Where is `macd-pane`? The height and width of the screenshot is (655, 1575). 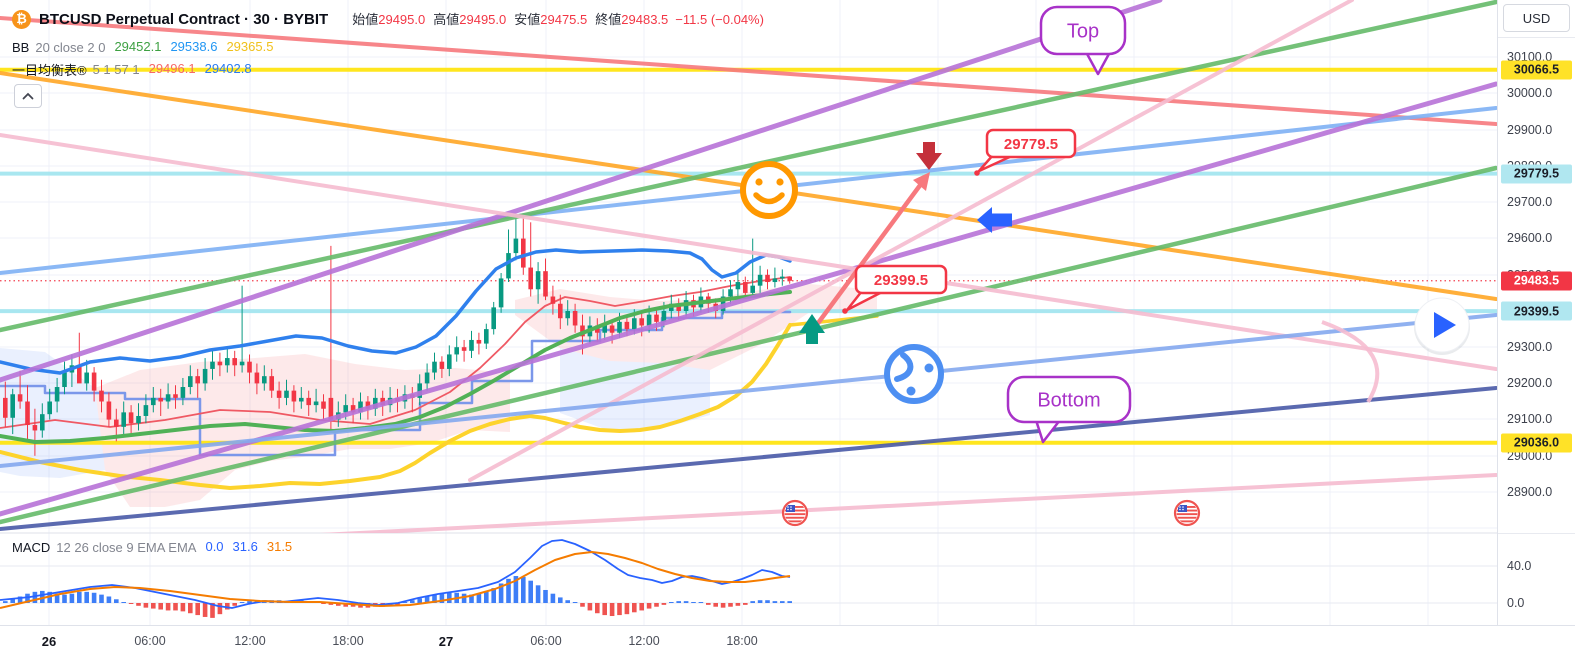
macd-pane is located at coordinates (396, 578).